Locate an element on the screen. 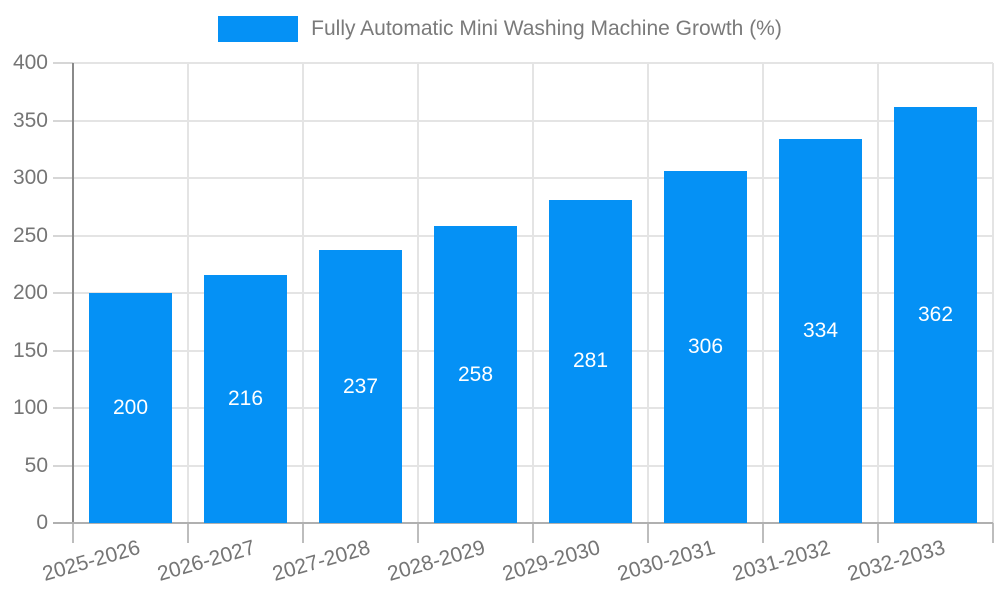 This screenshot has width=1000, height=600. x-axis-tick-label: 2028-2029 is located at coordinates (436, 561).